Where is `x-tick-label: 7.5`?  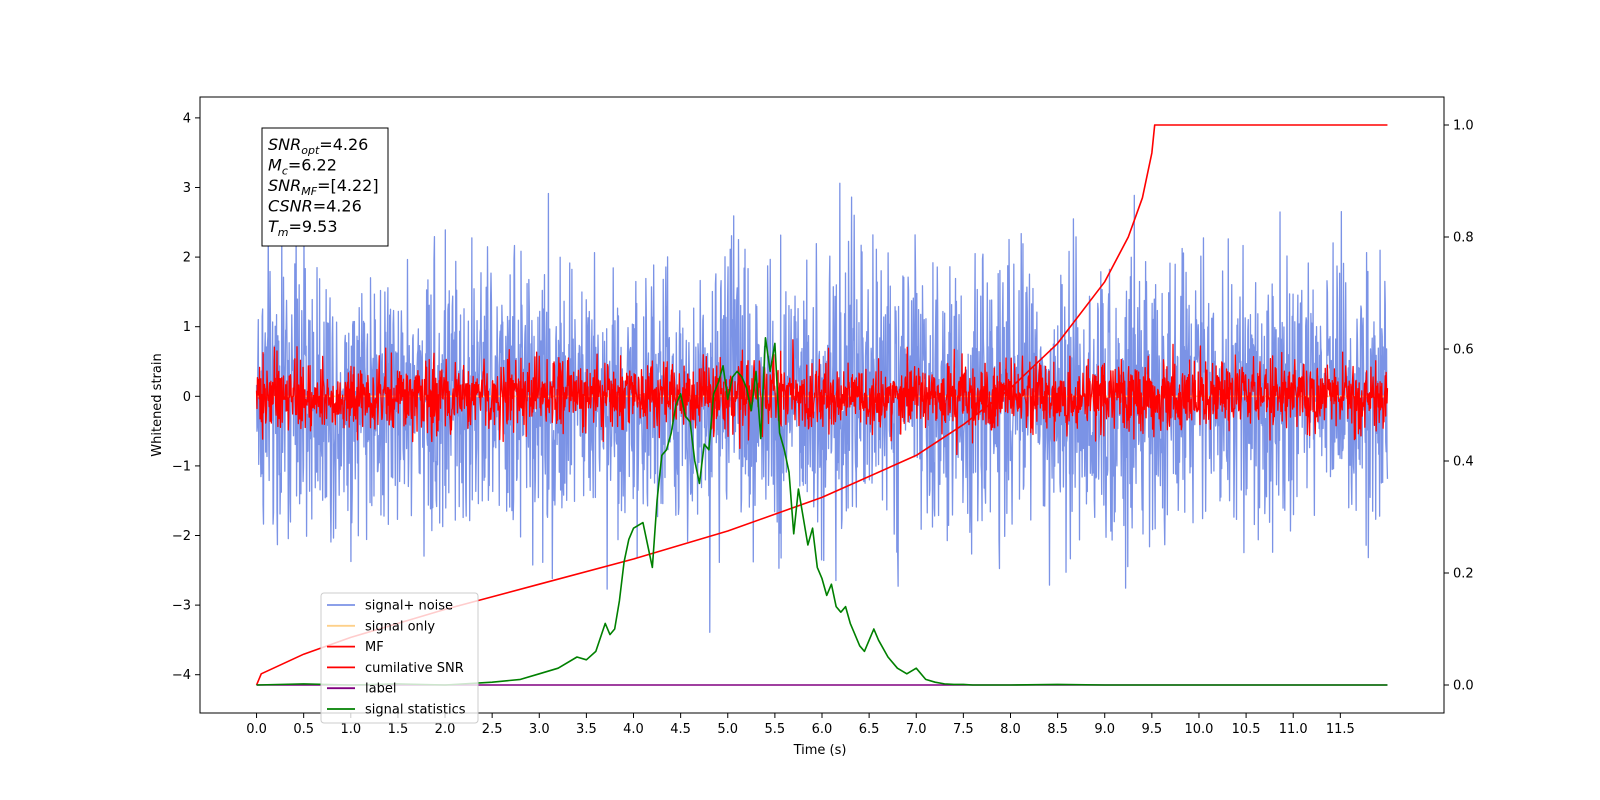 x-tick-label: 7.5 is located at coordinates (963, 729).